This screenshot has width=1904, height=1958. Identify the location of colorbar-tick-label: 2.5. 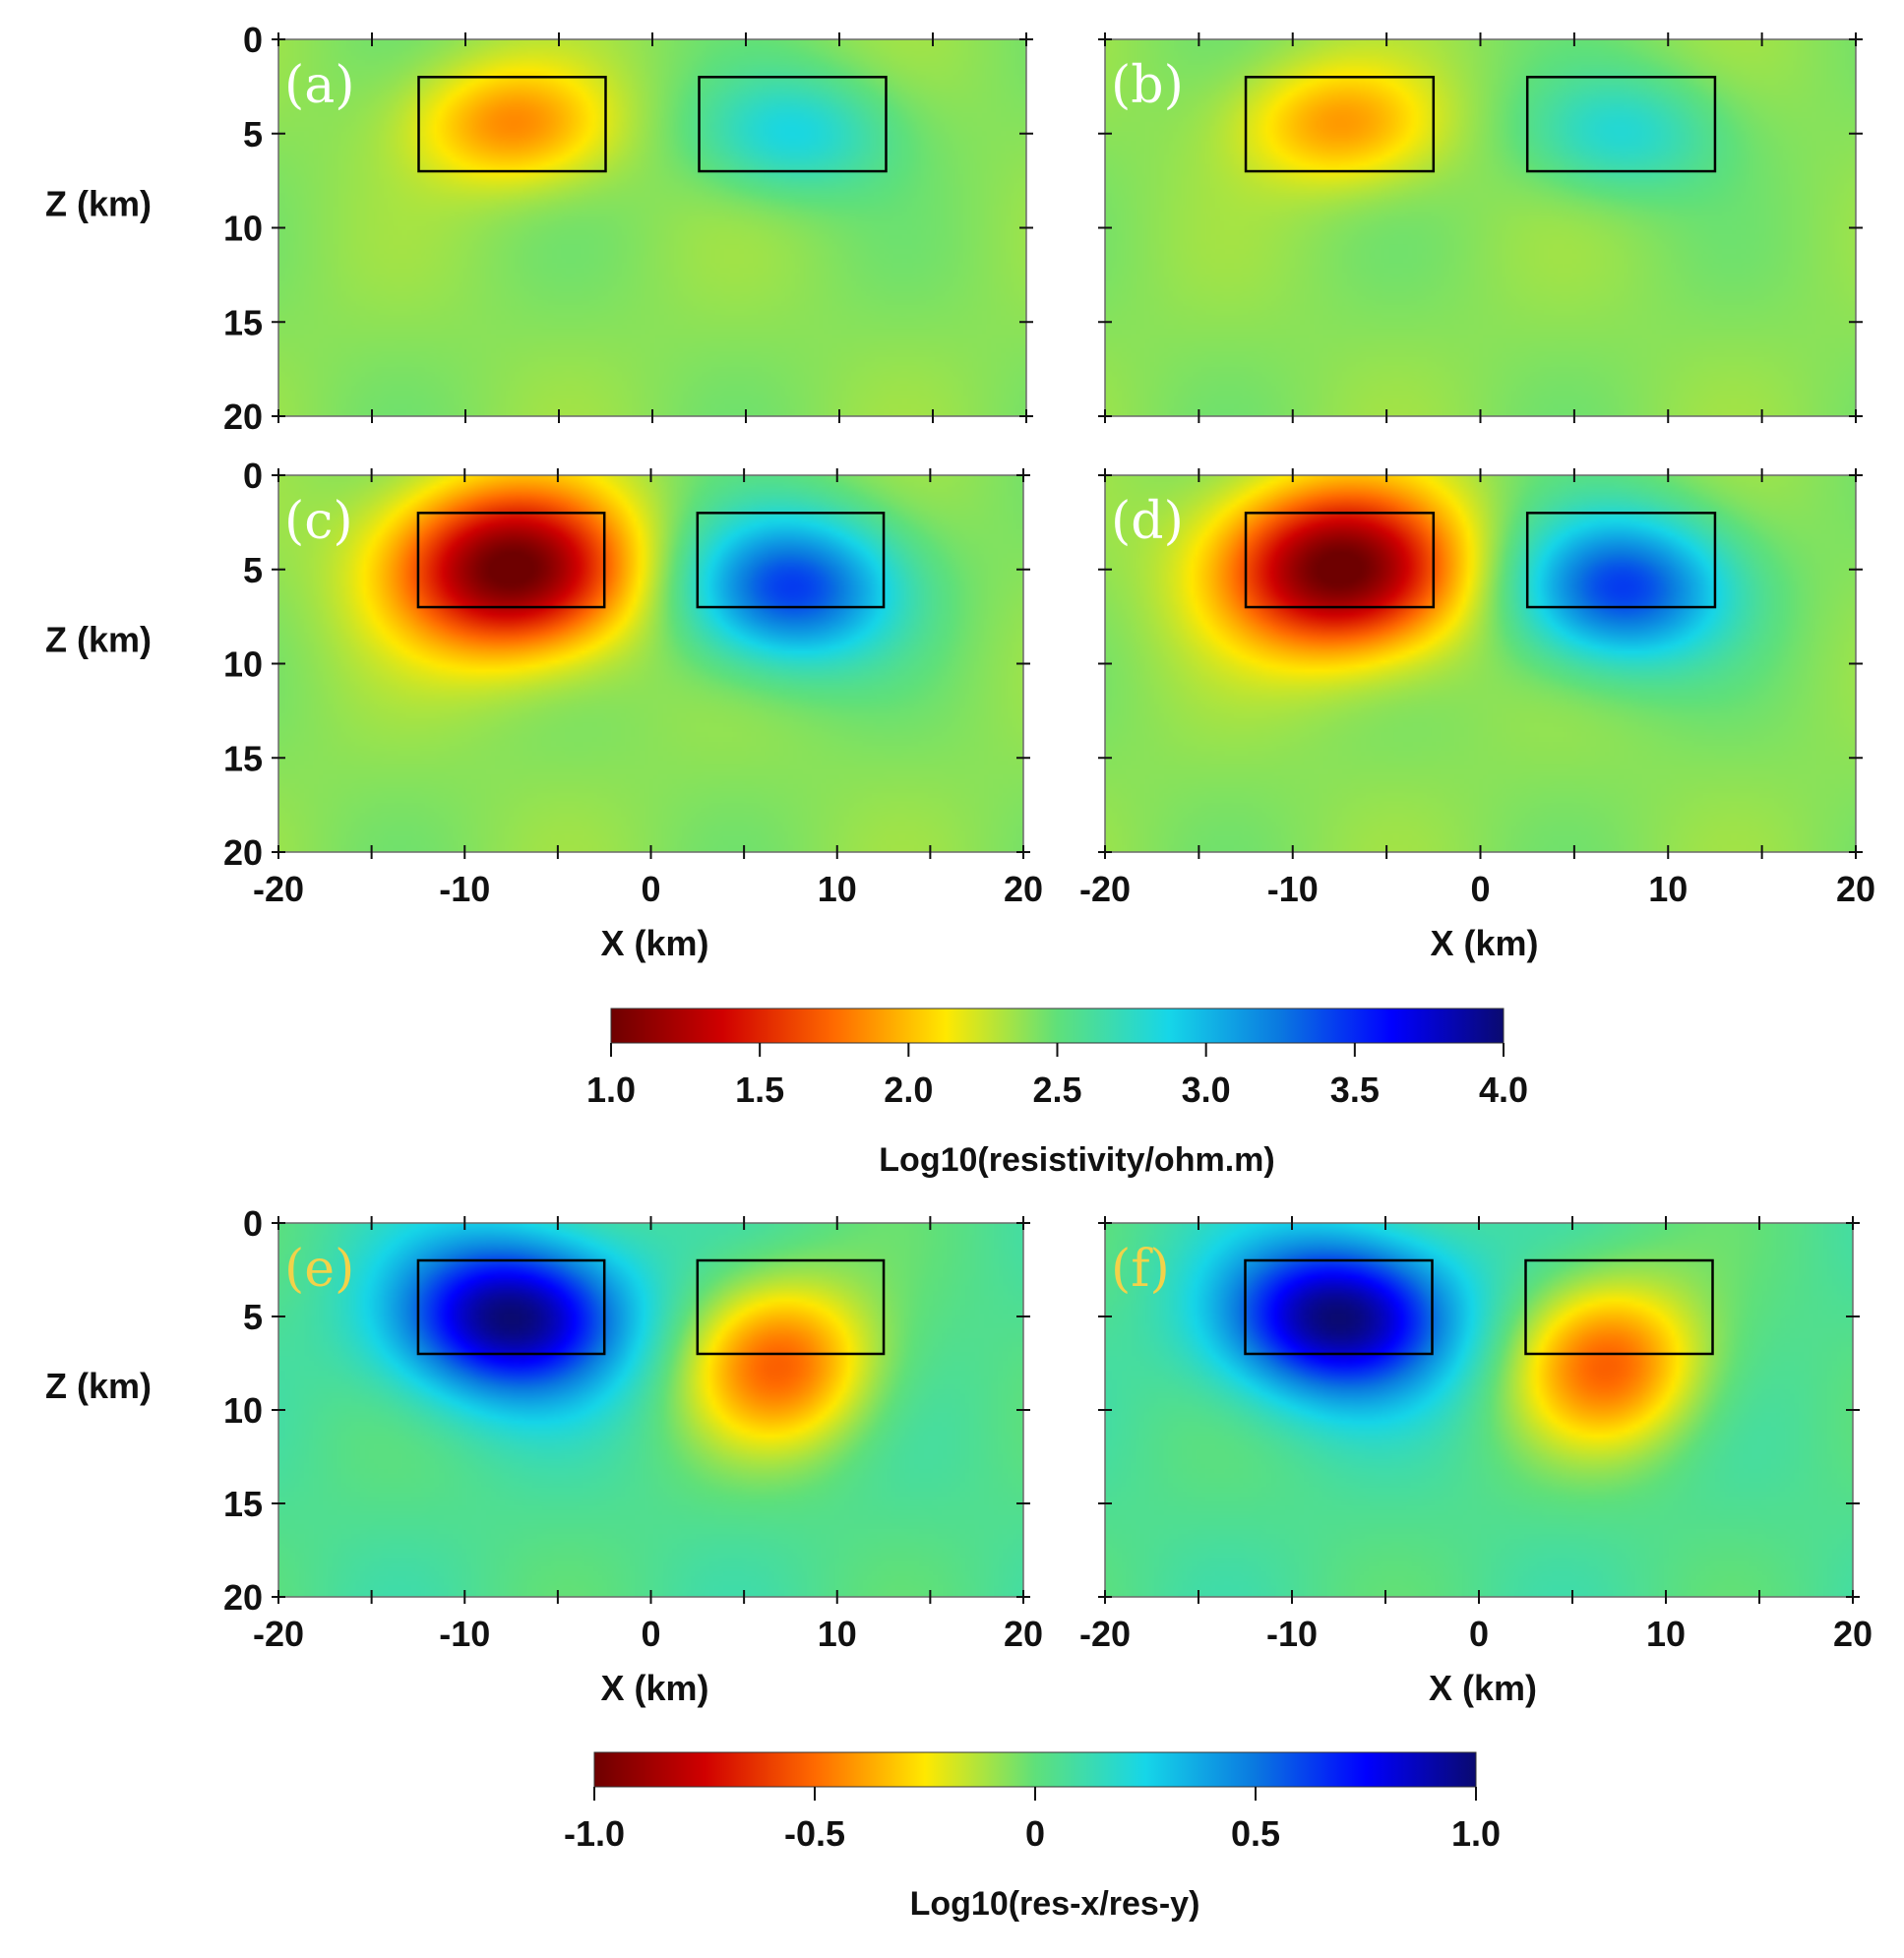
(1056, 1090).